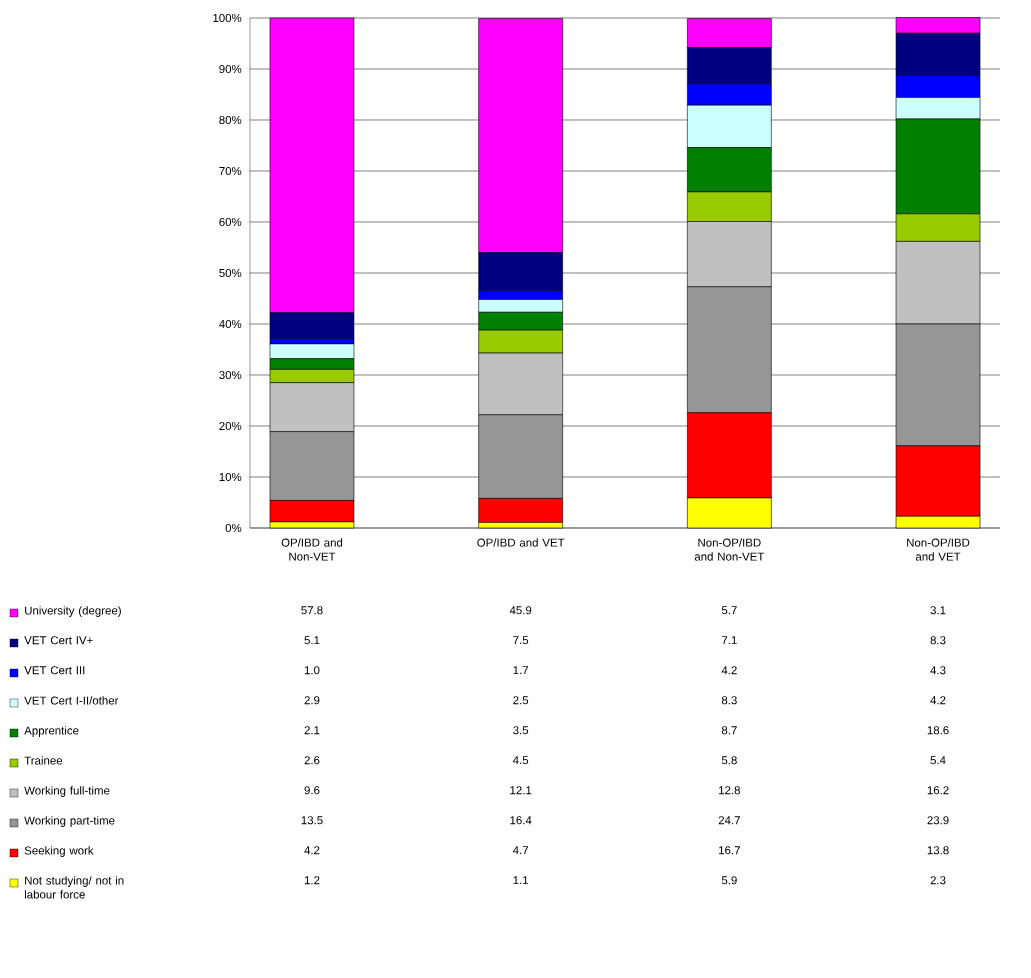 The width and height of the screenshot is (1031, 978). What do you see at coordinates (230, 69) in the screenshot?
I see `y-tick-label: 90%` at bounding box center [230, 69].